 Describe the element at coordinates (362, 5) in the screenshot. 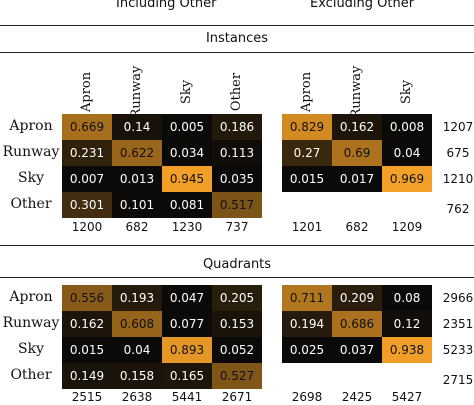

I see `header-excluding-other: Excluding Other` at that location.